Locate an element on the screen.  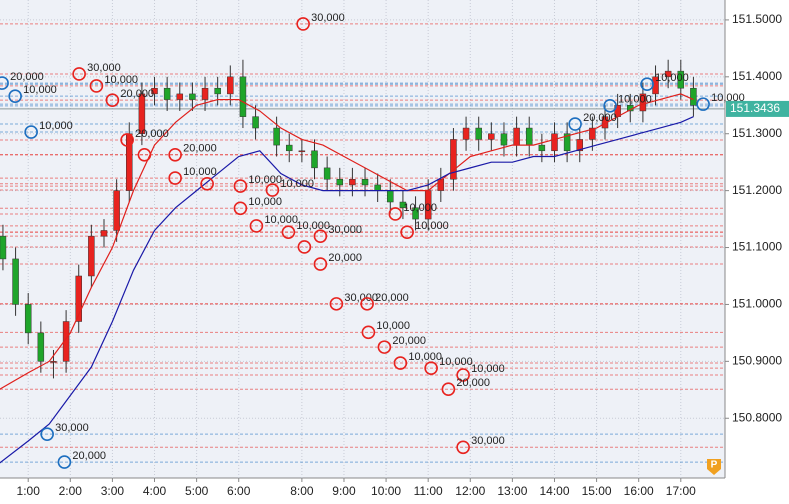
x-tick-label: 15:00 is located at coordinates (597, 491).